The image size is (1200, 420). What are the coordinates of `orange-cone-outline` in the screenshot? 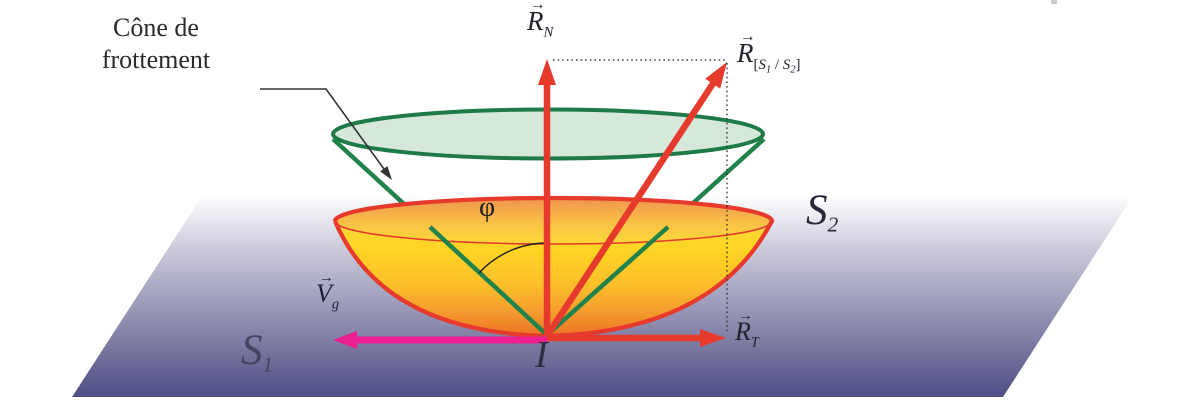 It's located at (553, 267).